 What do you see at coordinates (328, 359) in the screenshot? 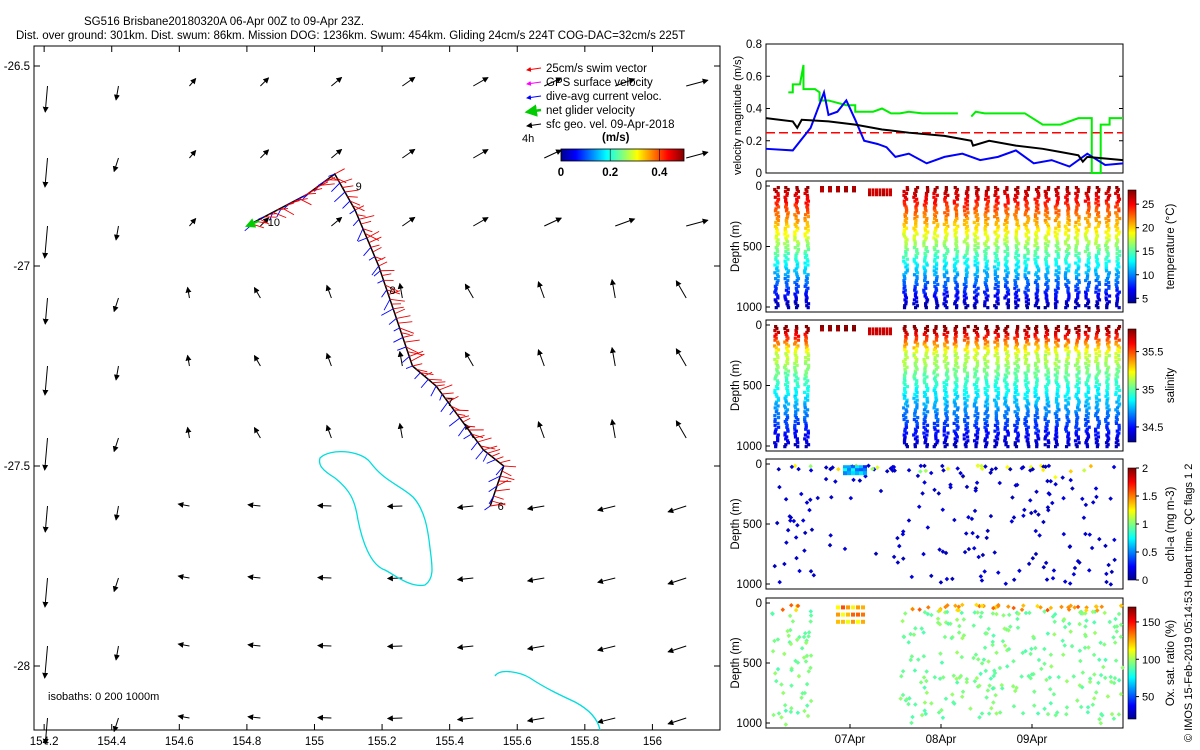
I see `current-arrow` at bounding box center [328, 359].